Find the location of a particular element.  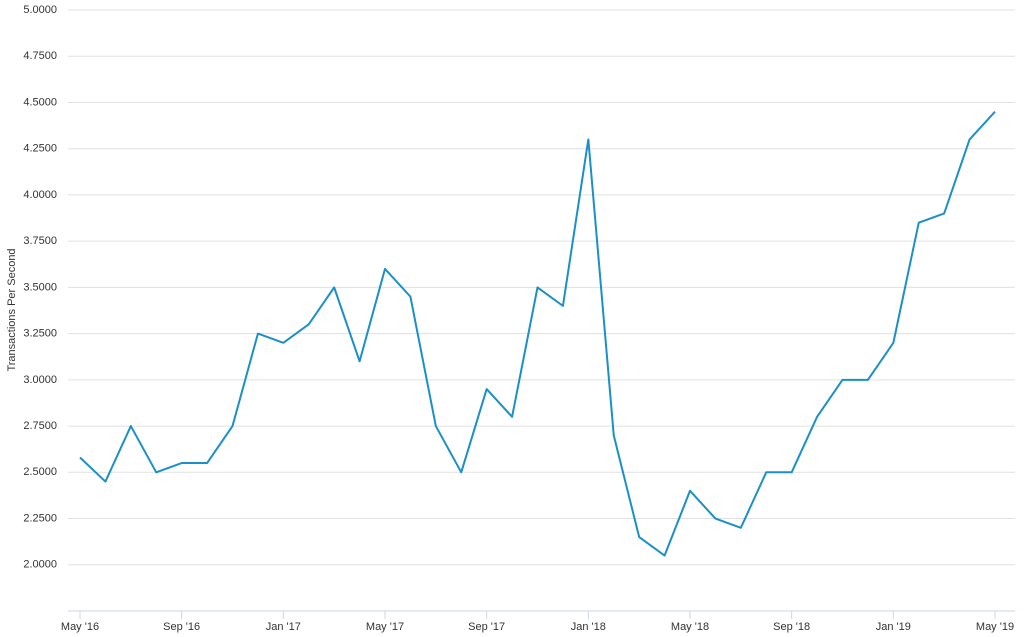

y-axis-label: Transactions Per Second is located at coordinates (12, 309).